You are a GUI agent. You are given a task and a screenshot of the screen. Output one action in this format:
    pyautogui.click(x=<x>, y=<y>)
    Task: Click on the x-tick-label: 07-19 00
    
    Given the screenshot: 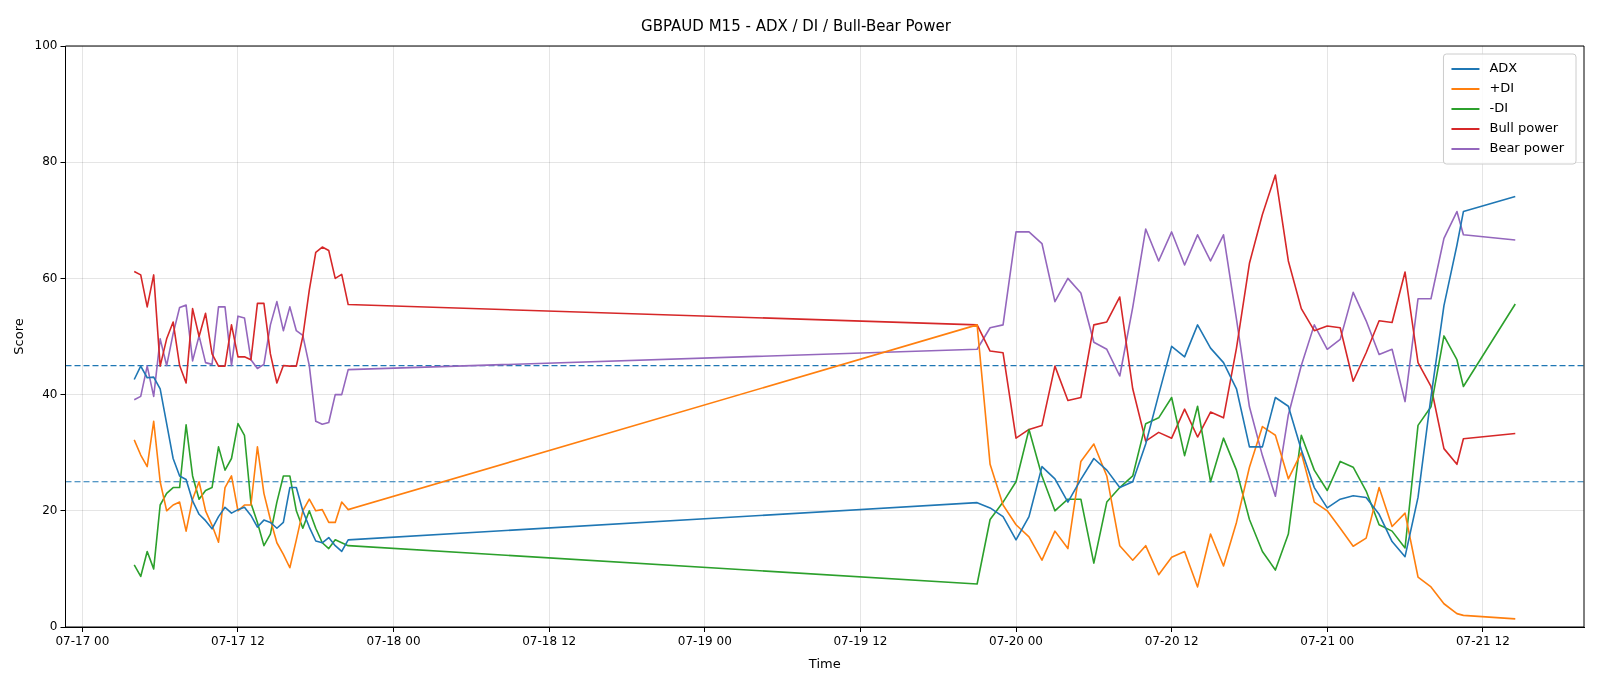 What is the action you would take?
    pyautogui.click(x=704, y=641)
    